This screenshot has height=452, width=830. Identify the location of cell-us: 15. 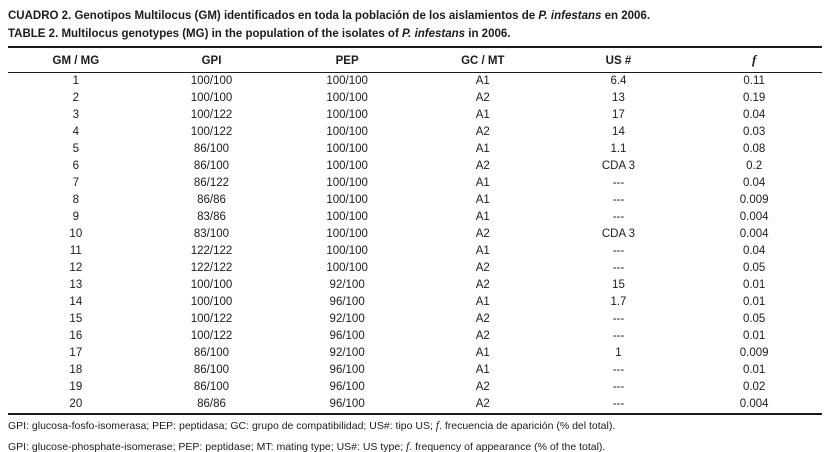
(618, 285).